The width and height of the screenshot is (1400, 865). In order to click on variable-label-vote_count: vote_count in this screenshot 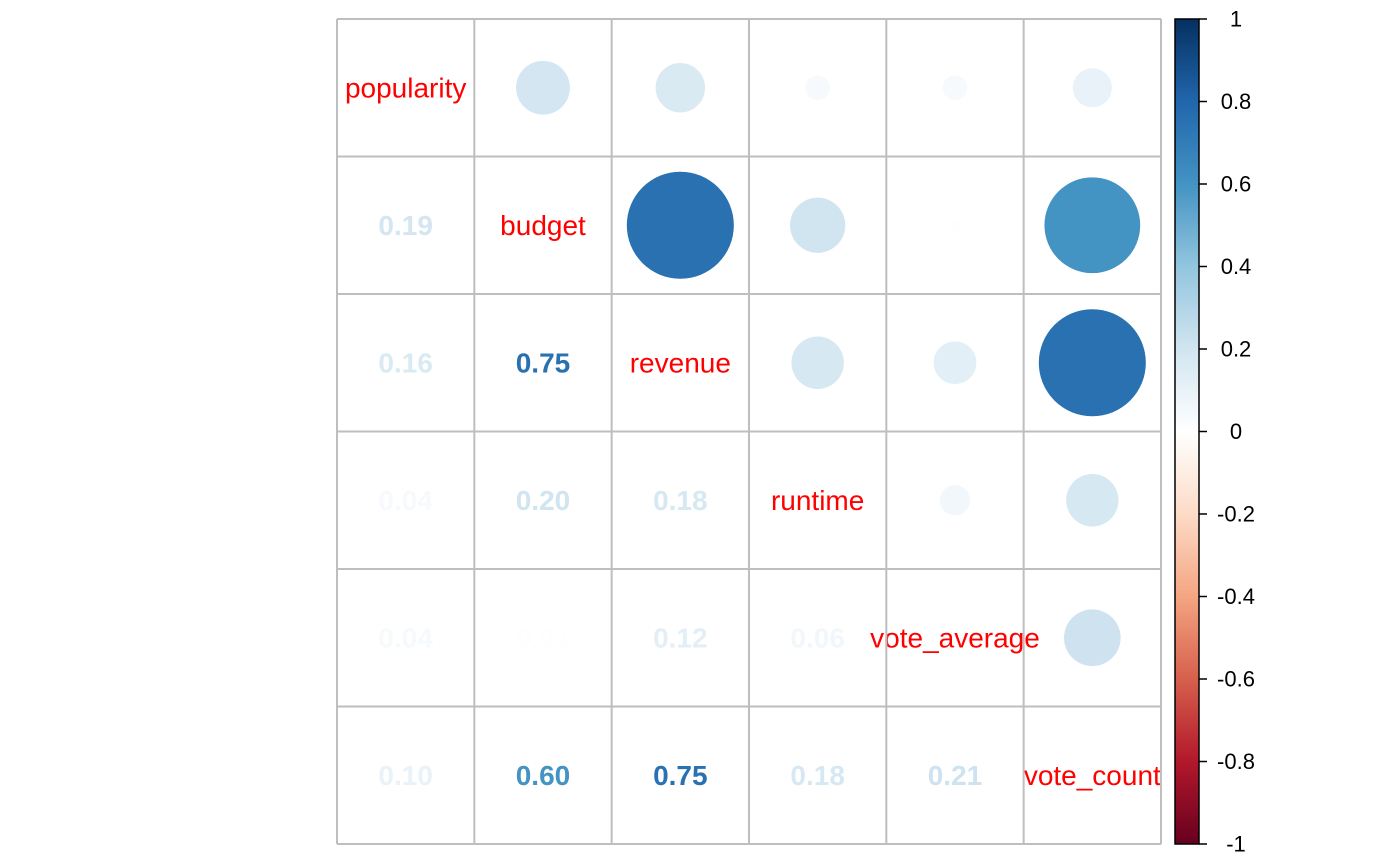, I will do `click(1092, 775)`.